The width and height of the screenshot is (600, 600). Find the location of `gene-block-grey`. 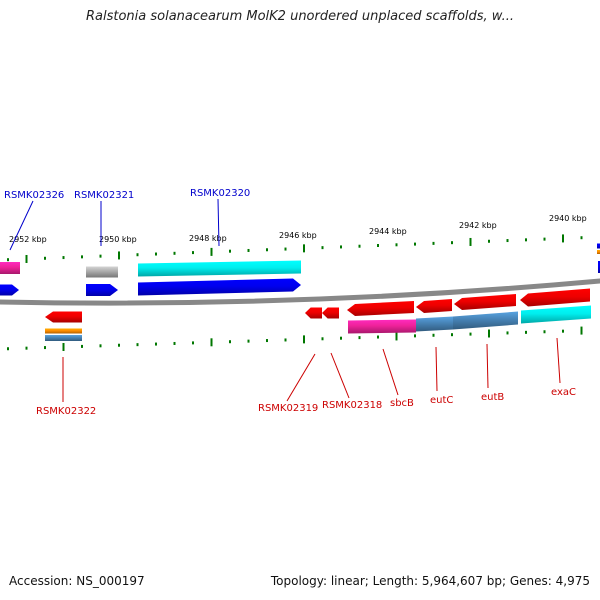

gene-block-grey is located at coordinates (102, 272).